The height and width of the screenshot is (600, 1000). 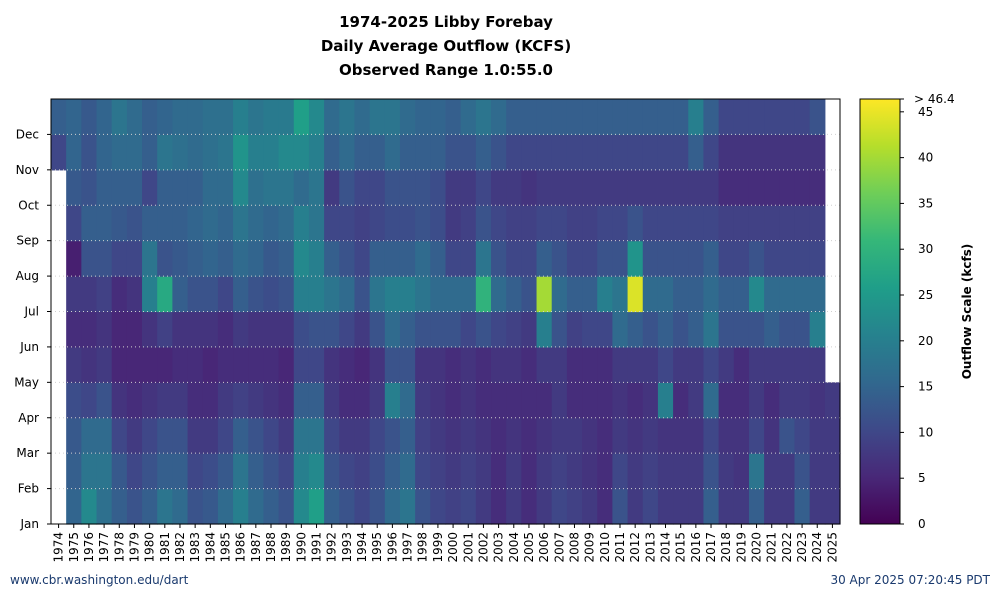 I want to click on x-tick-label: 1988, so click(x=271, y=547).